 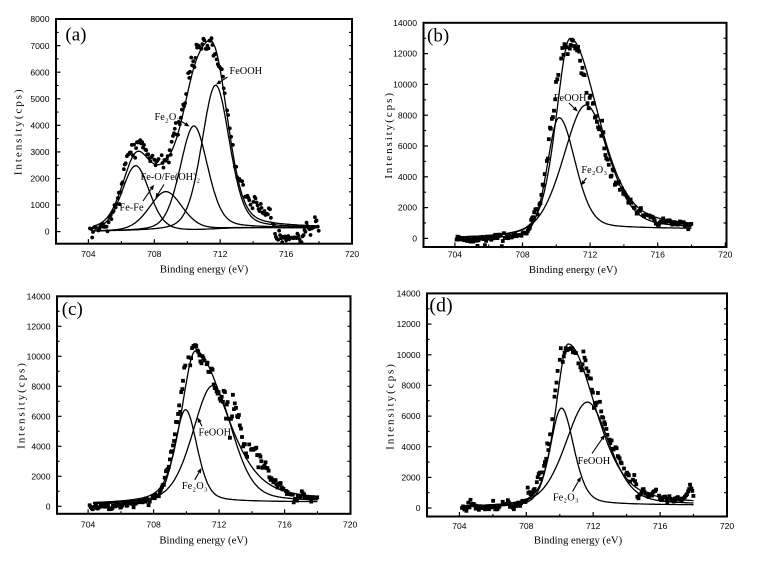 I want to click on svg-text: Fe-O/Fe(OH)2, so click(x=170, y=178).